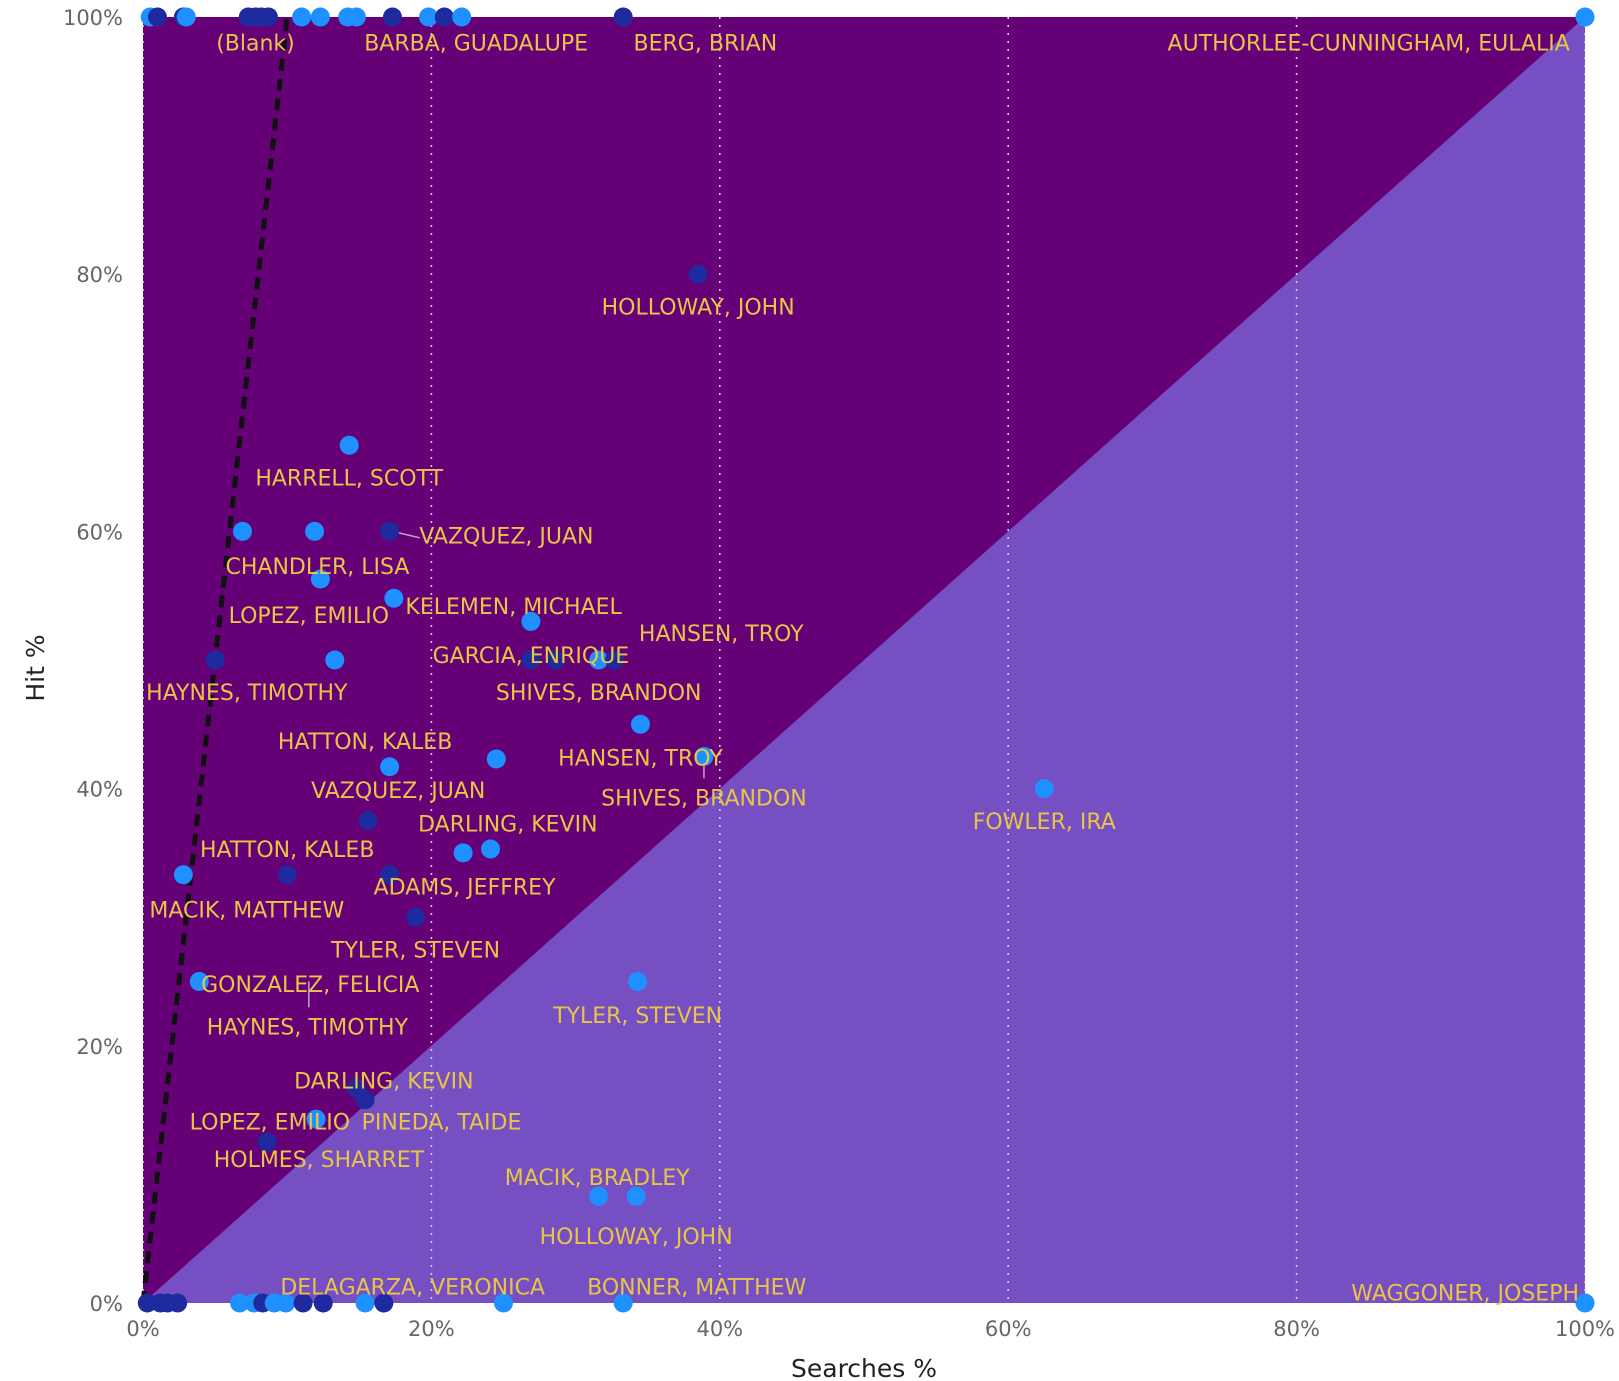 The image size is (1619, 1381). I want to click on point-label: CHANDLER, LISA, so click(318, 567).